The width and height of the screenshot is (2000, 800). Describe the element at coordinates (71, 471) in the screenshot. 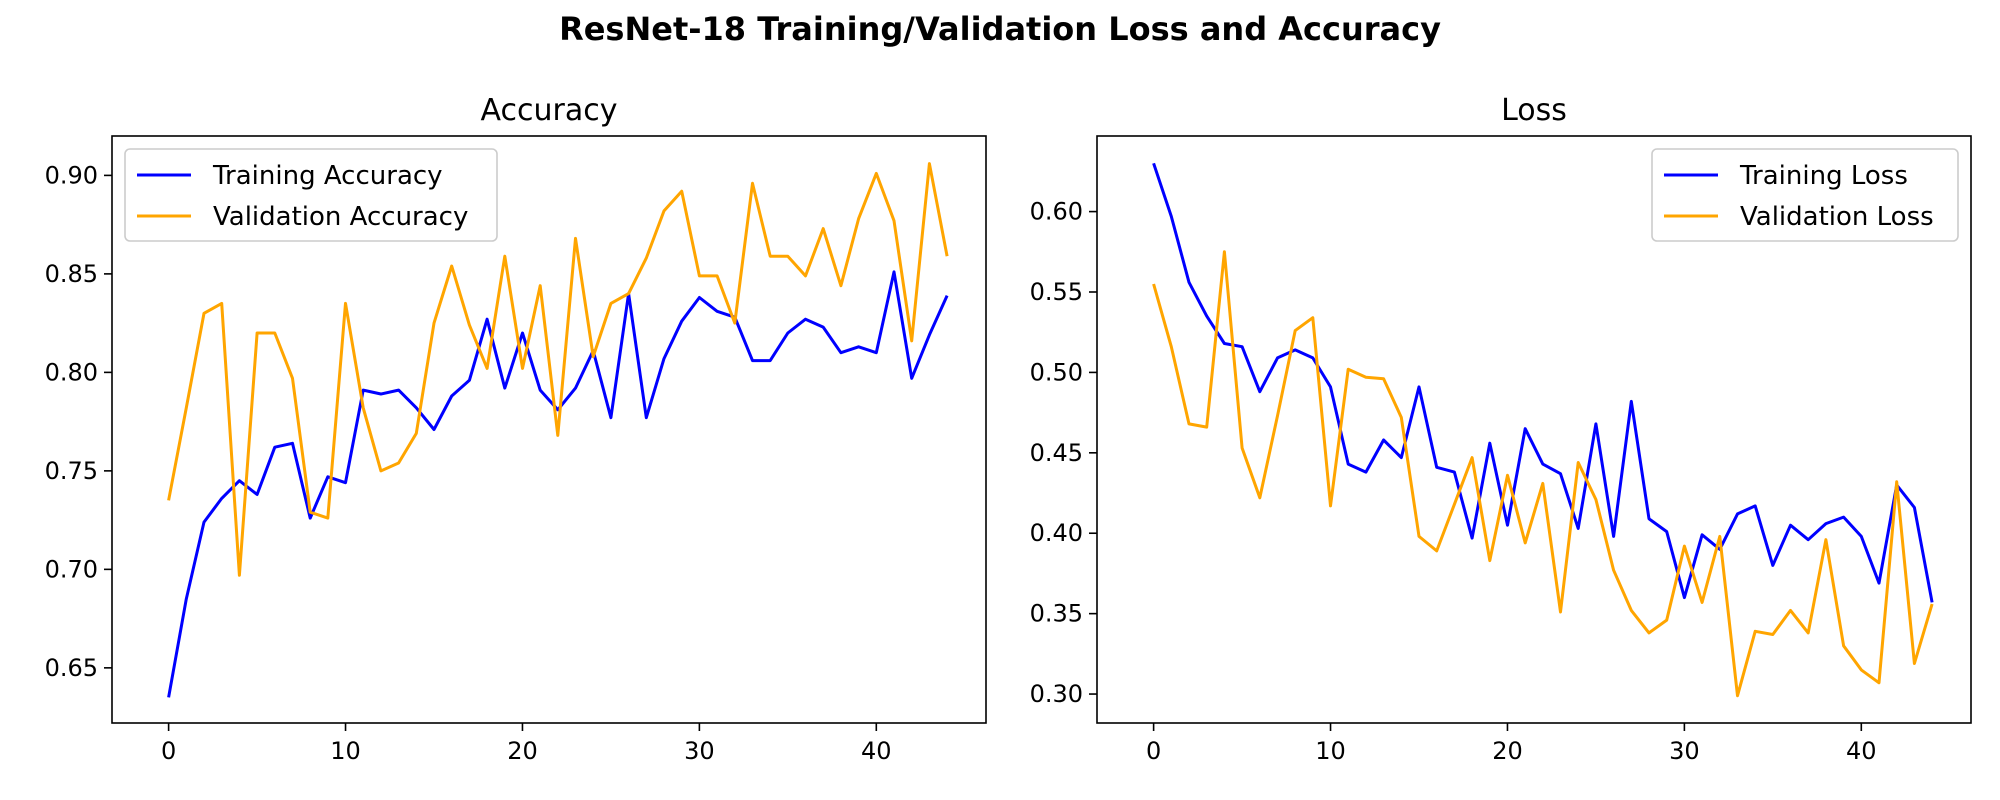

I see `accuracy-ytick-label: 0.75` at that location.